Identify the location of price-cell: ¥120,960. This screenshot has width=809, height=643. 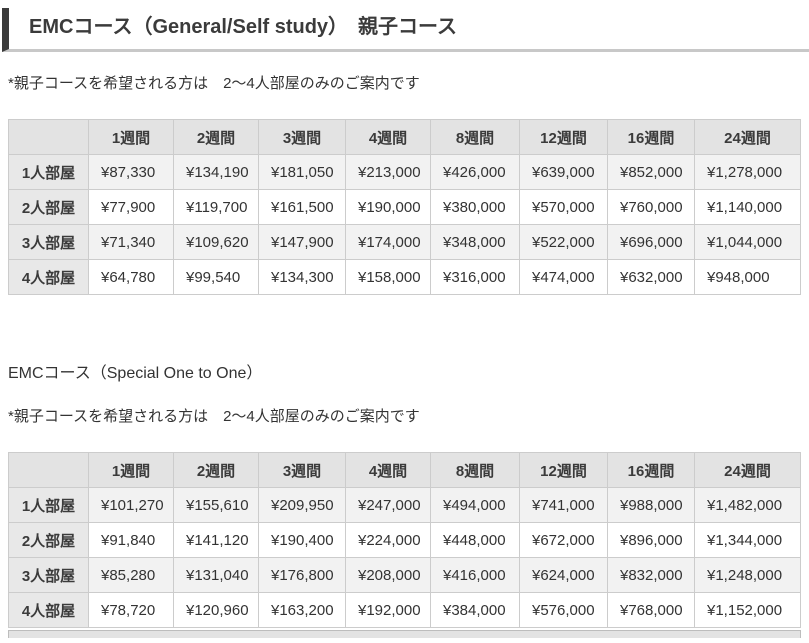
(216, 610).